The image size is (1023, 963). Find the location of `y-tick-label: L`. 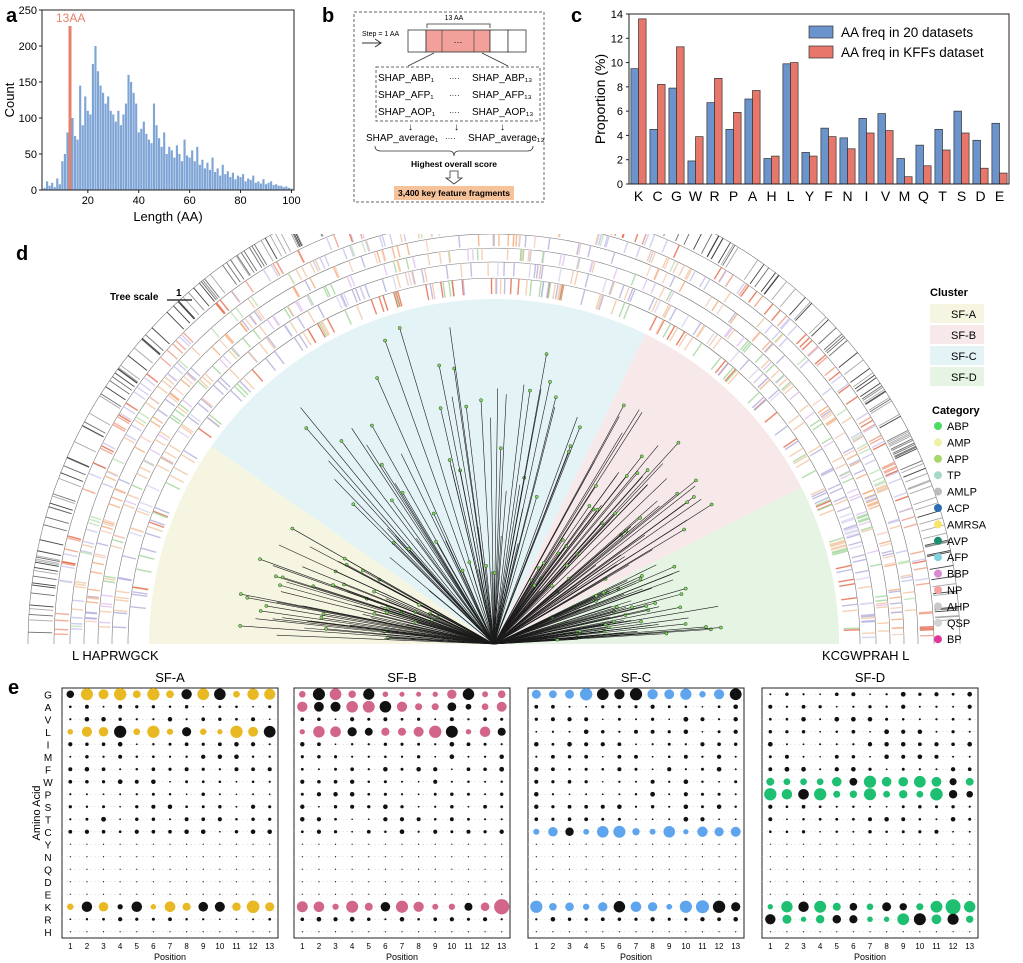

y-tick-label: L is located at coordinates (48, 733).